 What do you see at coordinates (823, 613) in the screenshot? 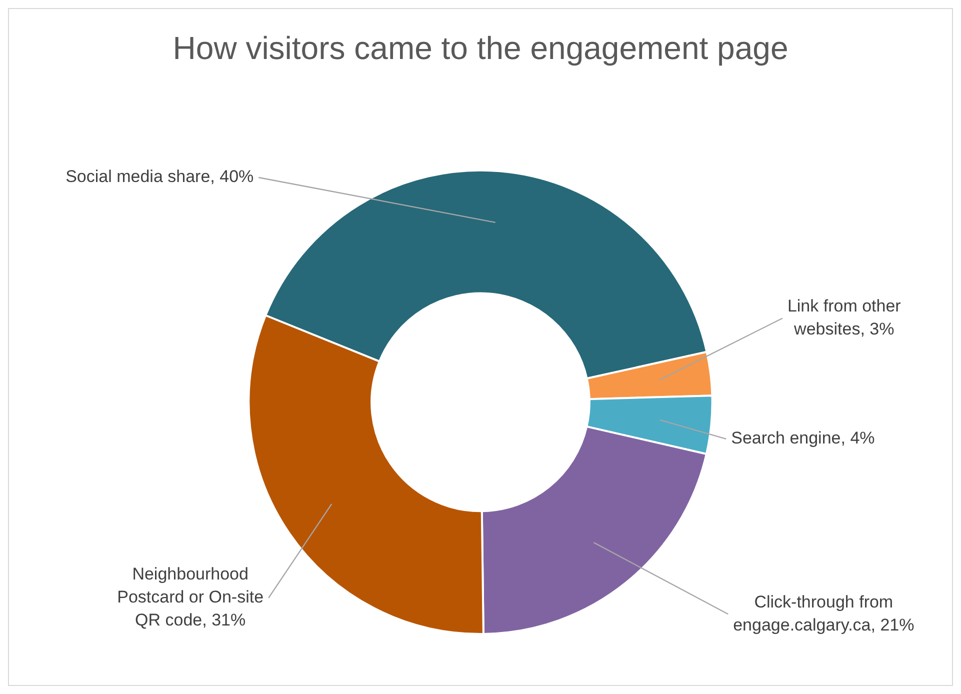
I see `slice-label: Click-through from engage.calgary.ca, 21%` at bounding box center [823, 613].